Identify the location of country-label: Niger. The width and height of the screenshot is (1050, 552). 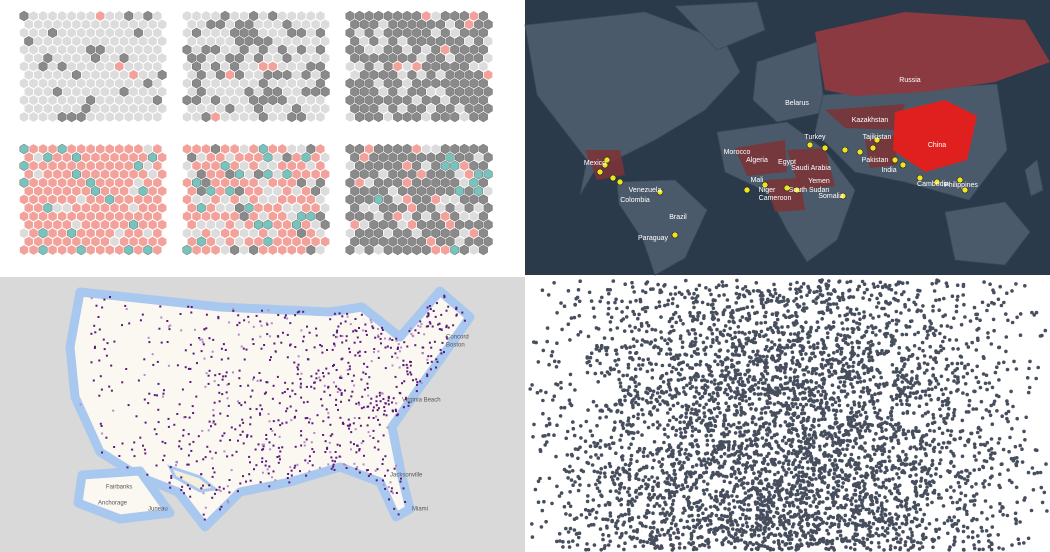
(767, 190).